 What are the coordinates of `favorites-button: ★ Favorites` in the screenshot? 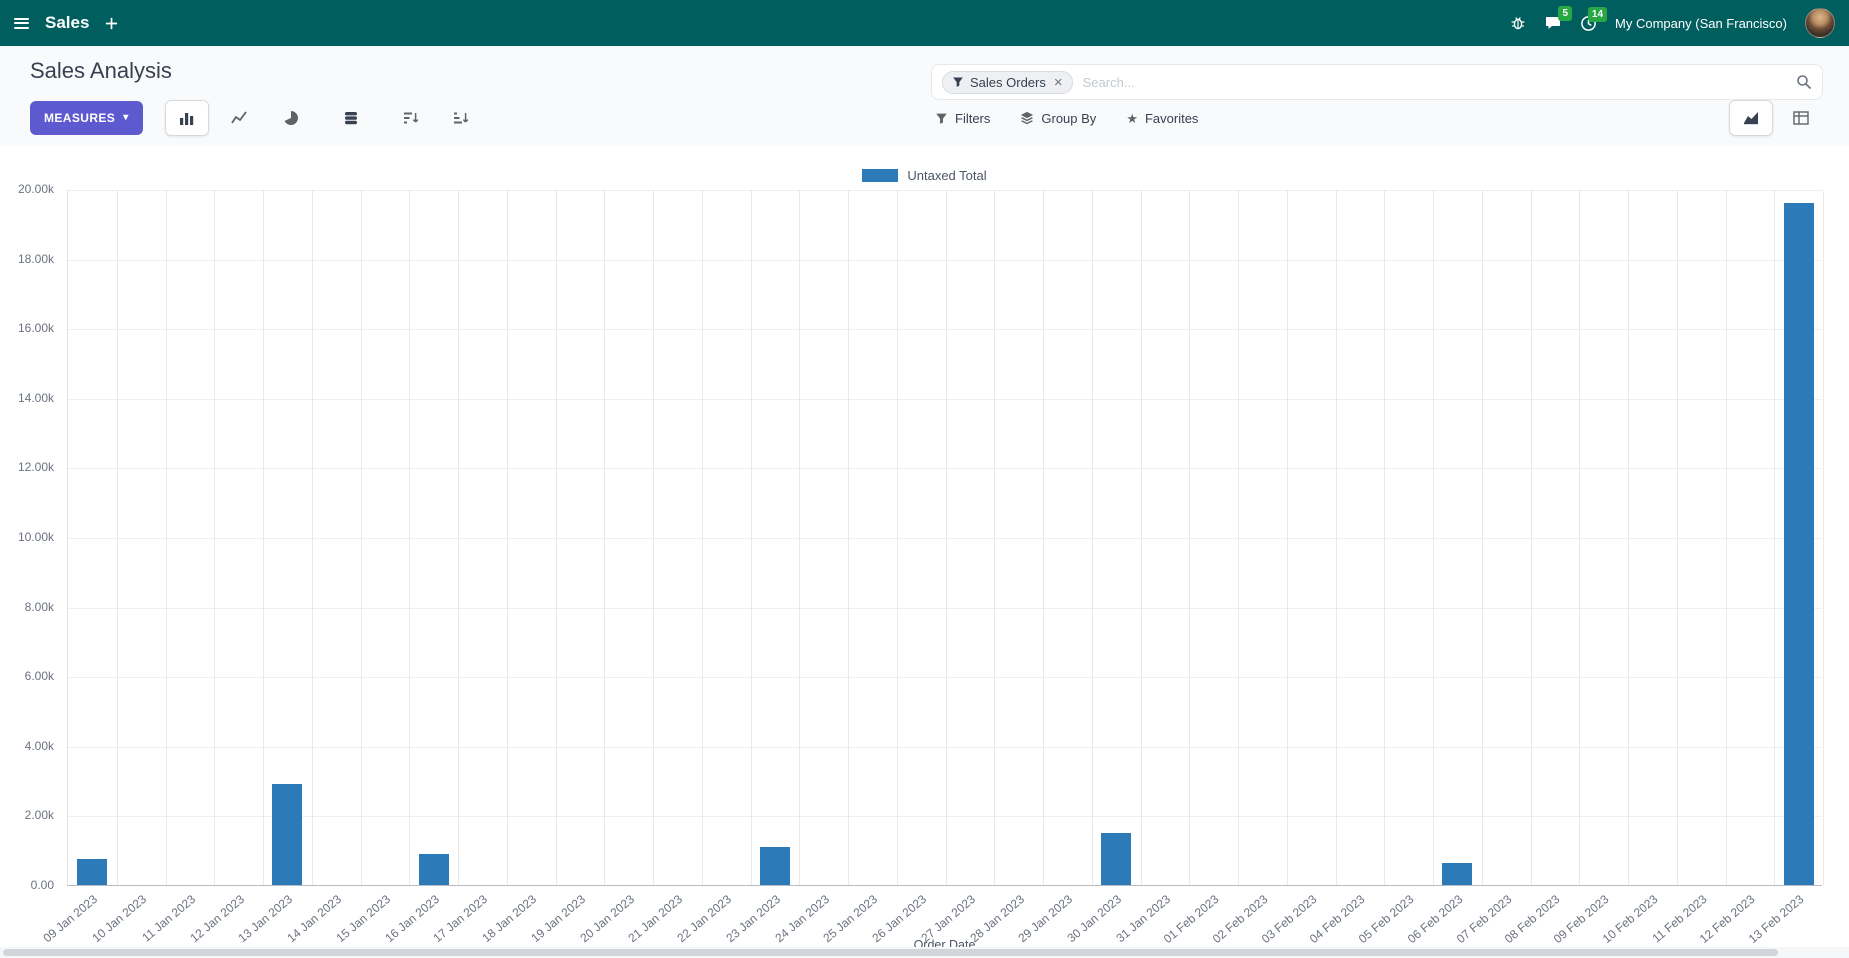 It's located at (1162, 118).